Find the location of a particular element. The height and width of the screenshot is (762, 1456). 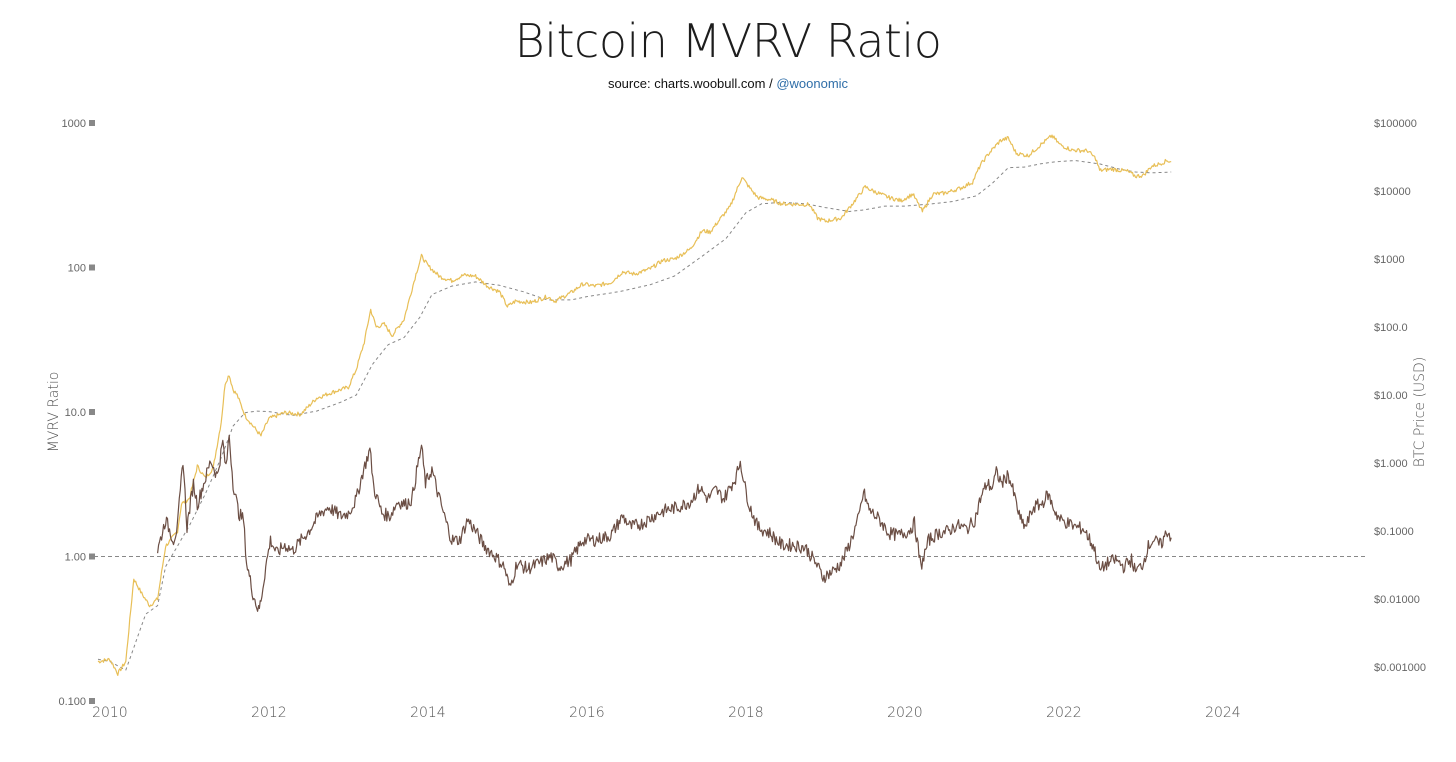

x-tick-label: 2024 is located at coordinates (1223, 713).